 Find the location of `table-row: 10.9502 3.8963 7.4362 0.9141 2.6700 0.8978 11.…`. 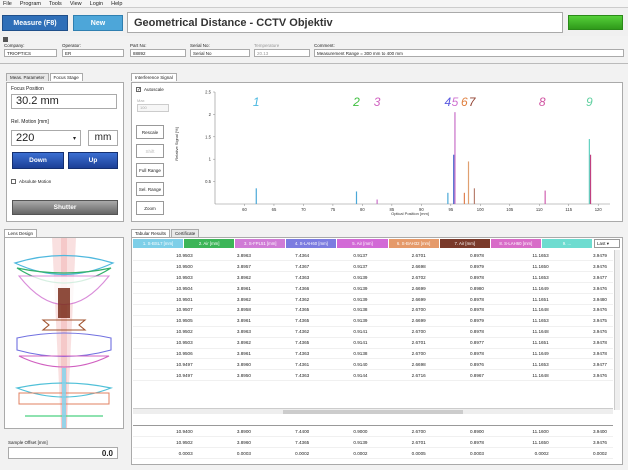

table-row: 10.9502 3.8963 7.4362 0.9141 2.6700 0.8978 11.… is located at coordinates (373, 332).